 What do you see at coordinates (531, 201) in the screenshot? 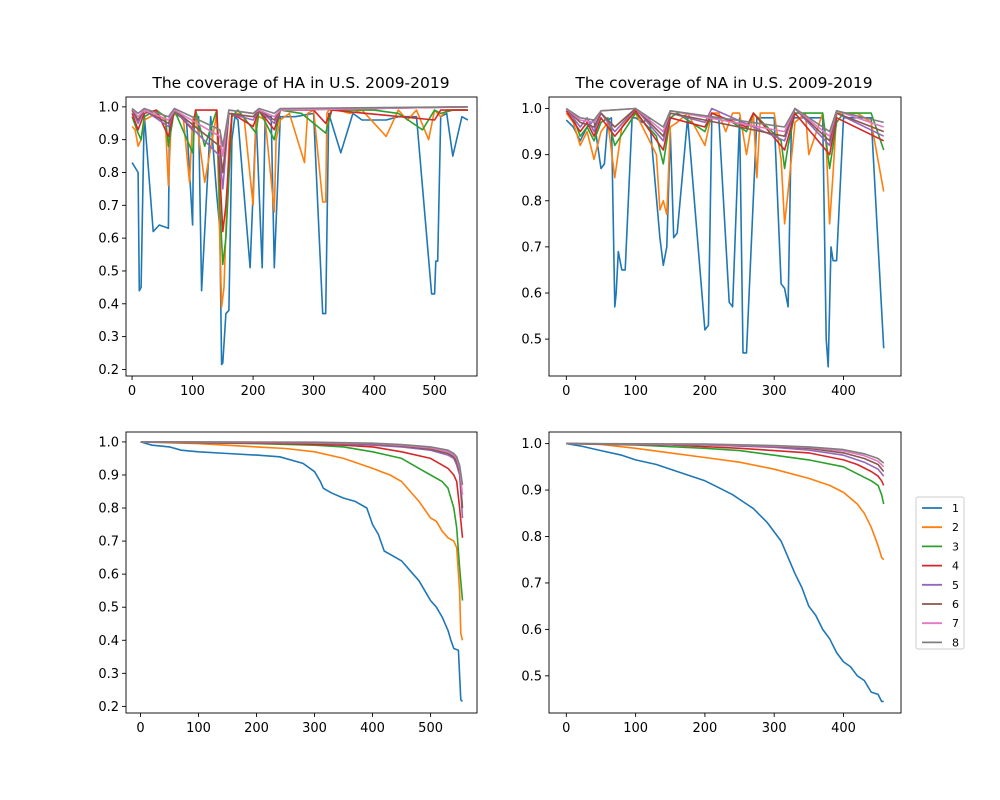
I see `na-timeline-ytick-label: 0.8` at bounding box center [531, 201].